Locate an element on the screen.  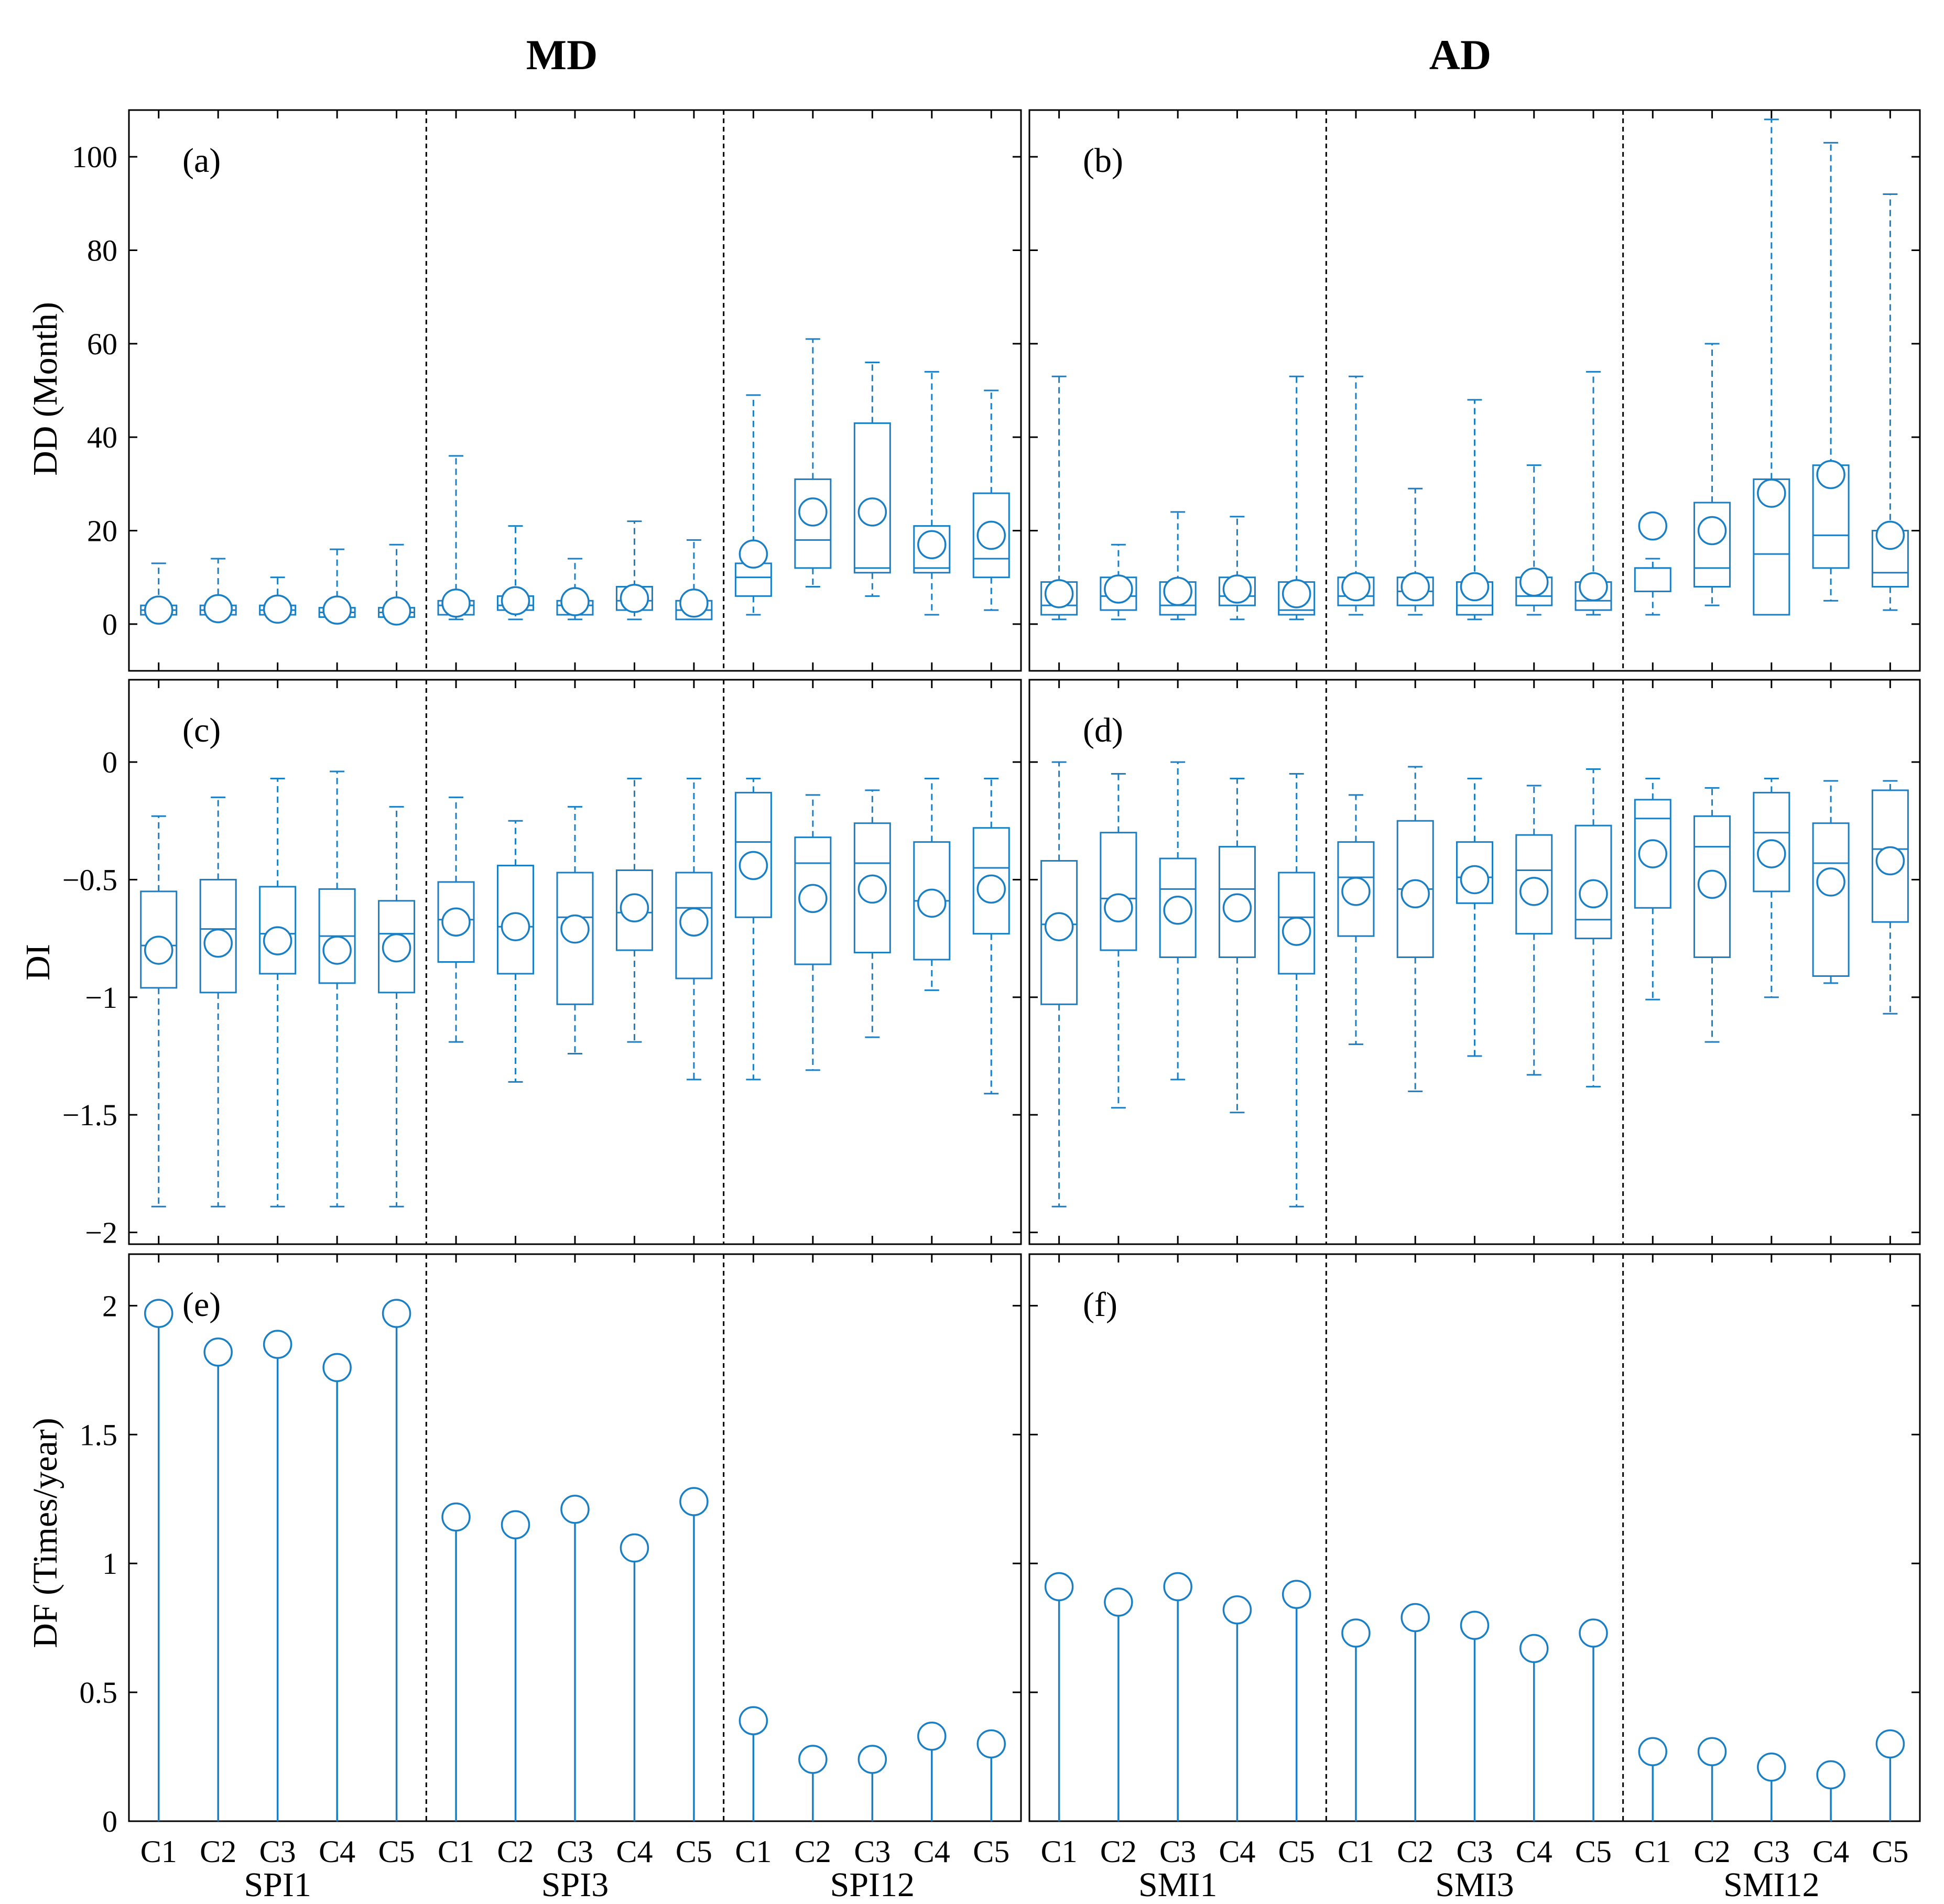
stem-c1 is located at coordinates (1059, 1696).